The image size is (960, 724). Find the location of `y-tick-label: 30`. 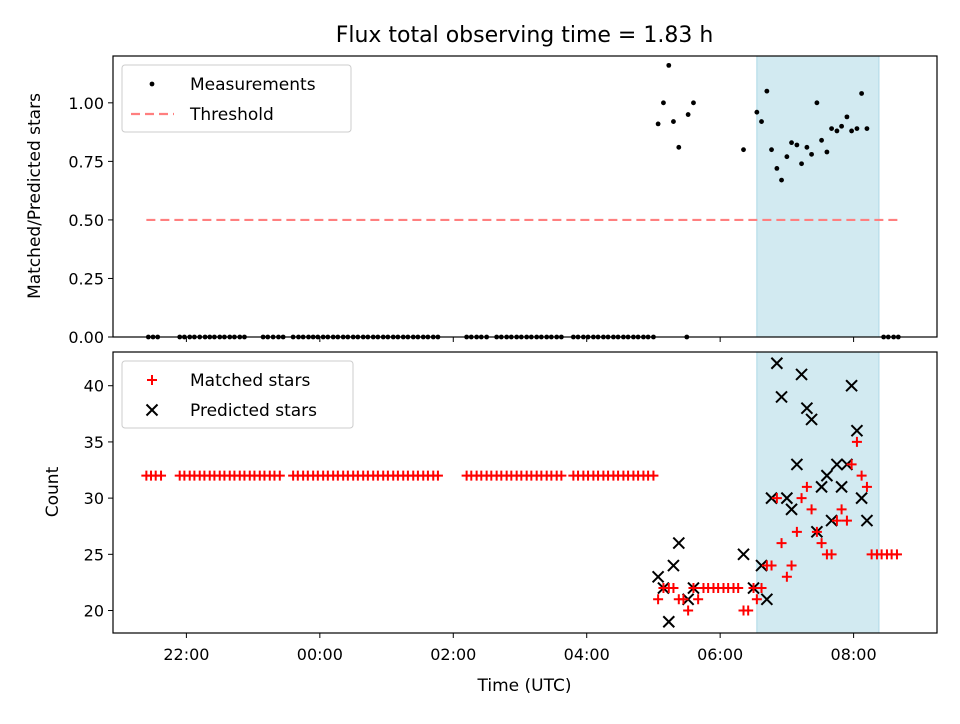

y-tick-label: 30 is located at coordinates (94, 498).